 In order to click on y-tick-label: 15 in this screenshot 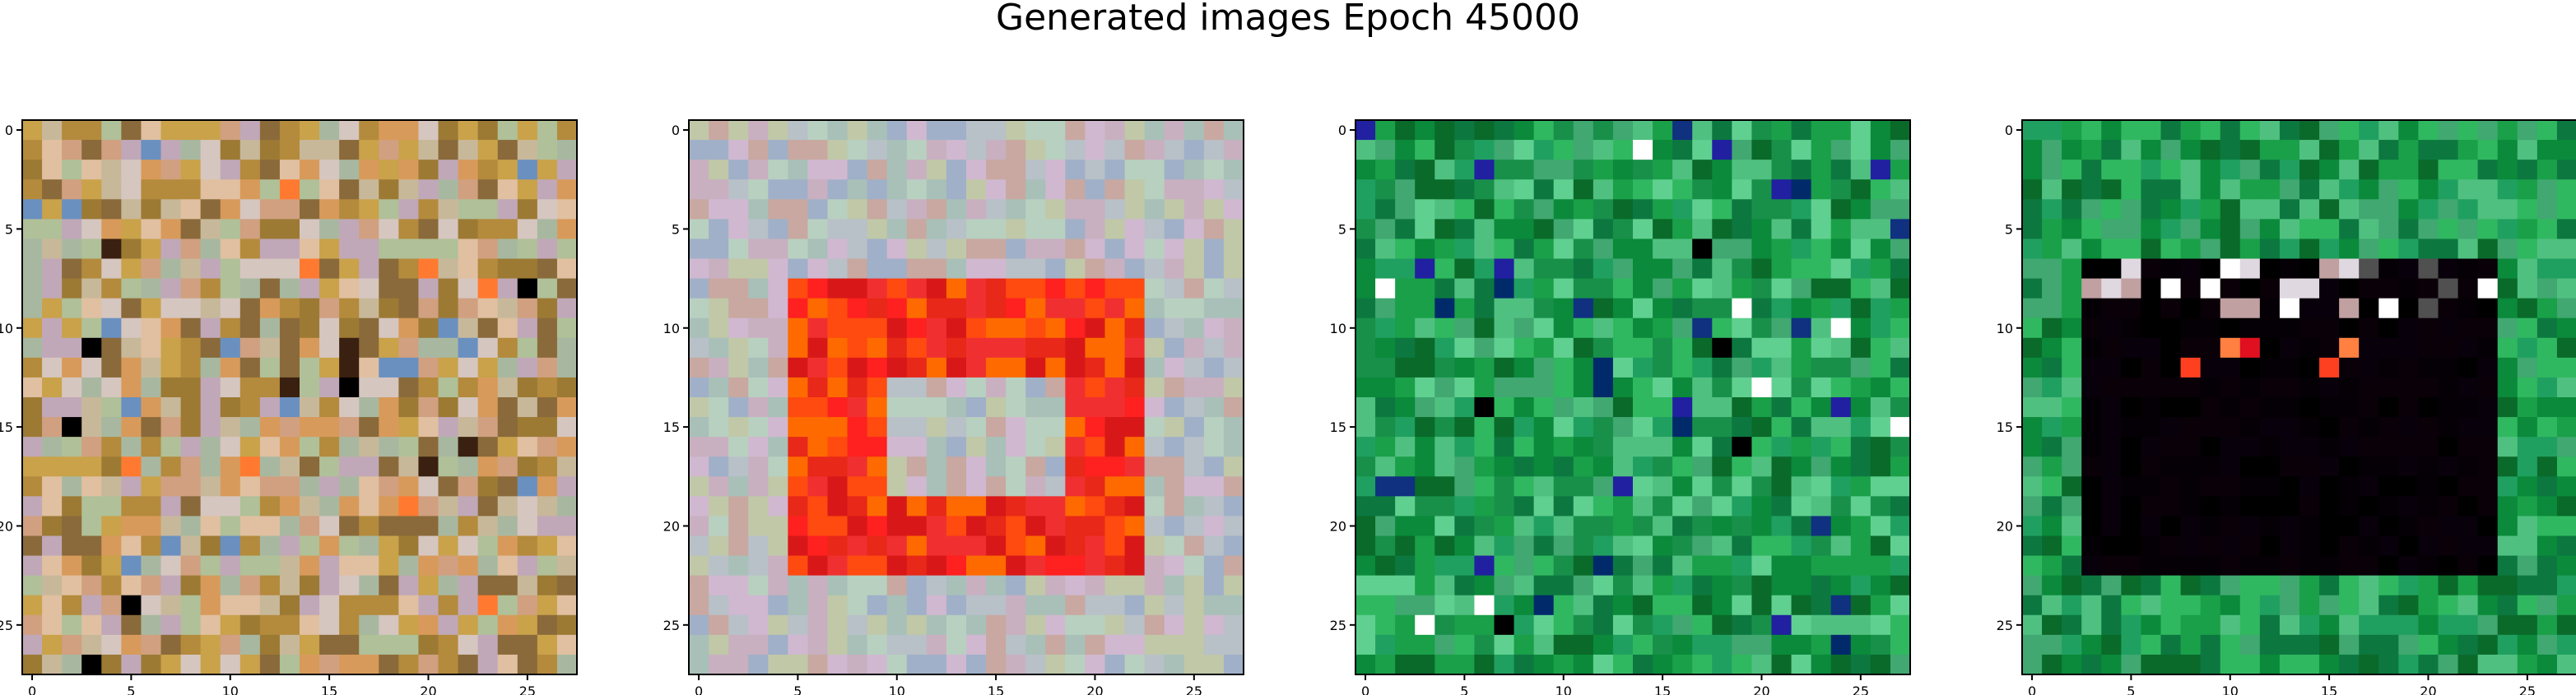, I will do `click(671, 427)`.